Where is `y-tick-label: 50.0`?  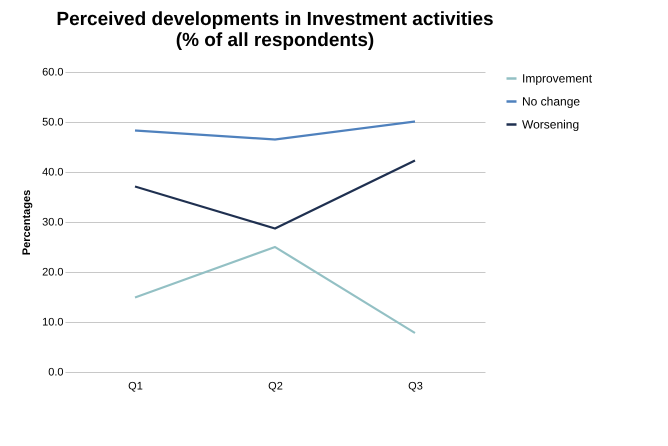
y-tick-label: 50.0 is located at coordinates (53, 122).